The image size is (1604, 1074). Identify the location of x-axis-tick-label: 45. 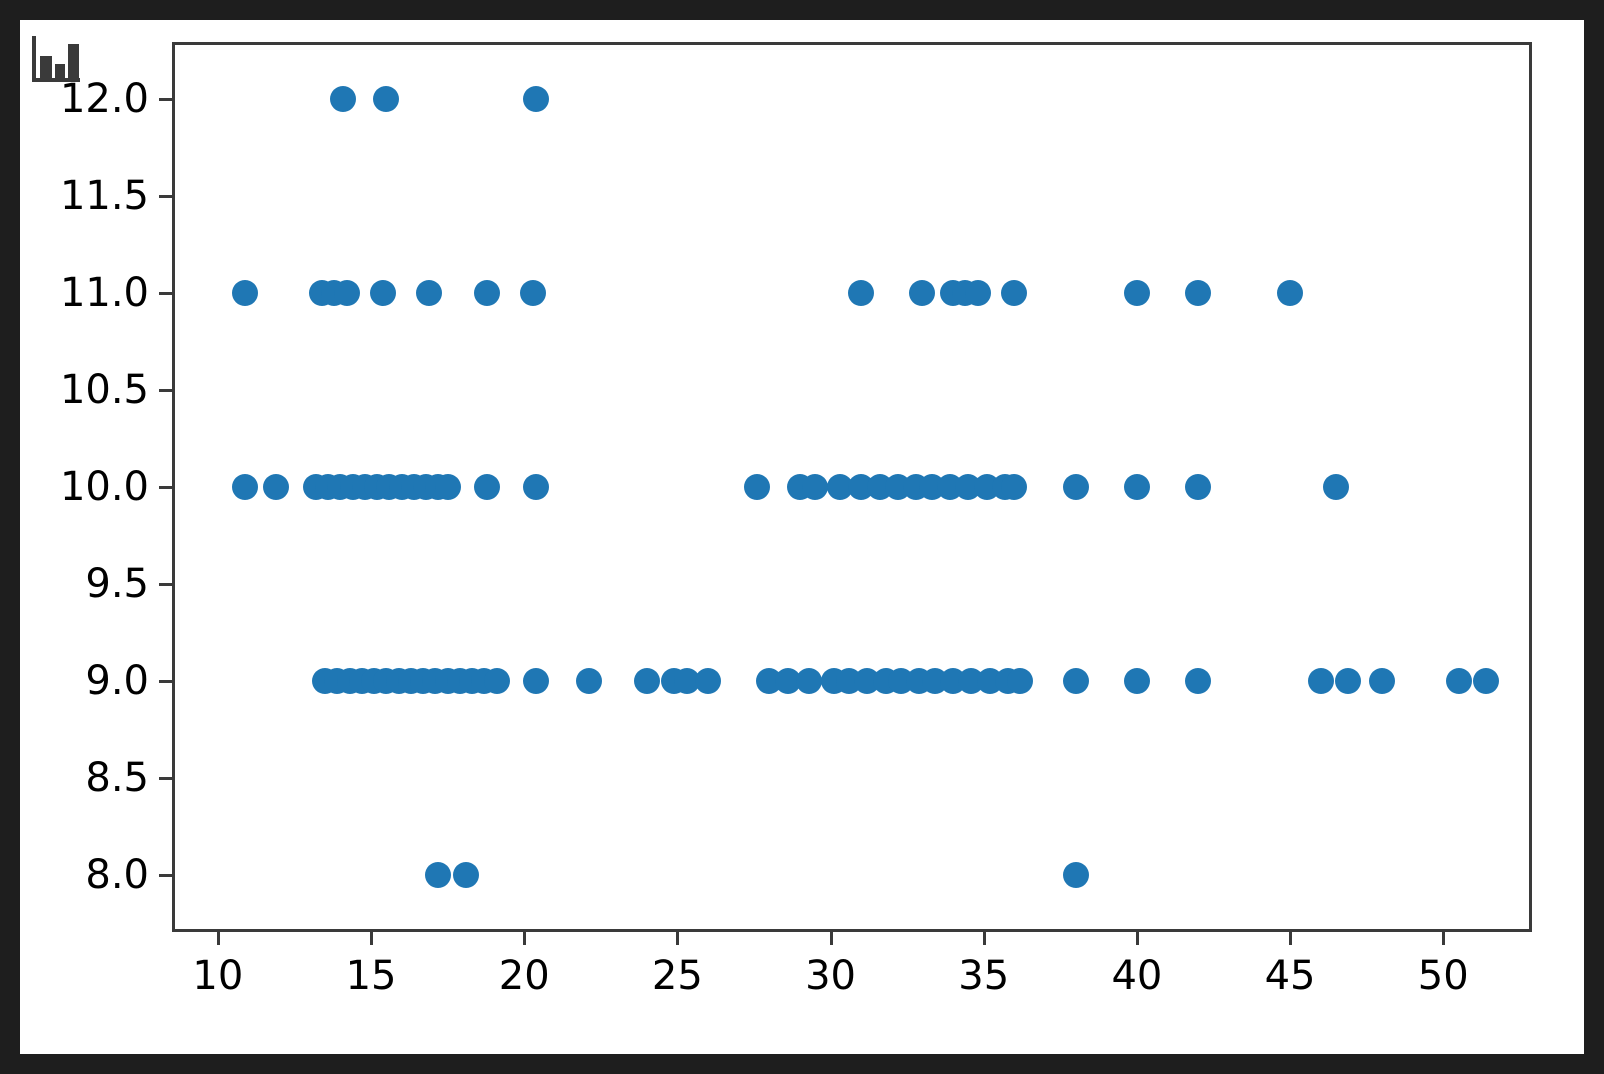
(1290, 976).